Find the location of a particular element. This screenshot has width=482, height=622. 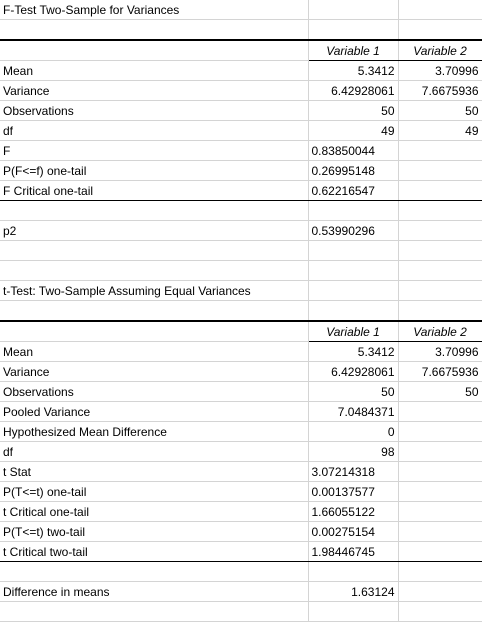

value-cell: 1.98446745 is located at coordinates (353, 551).